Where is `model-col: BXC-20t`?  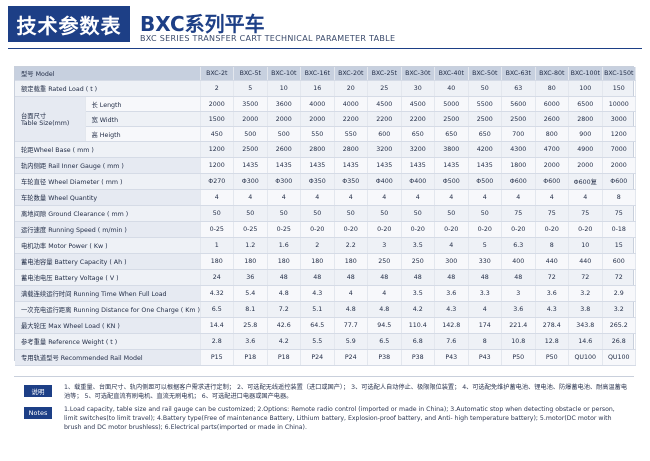
model-col: BXC-20t is located at coordinates (351, 74).